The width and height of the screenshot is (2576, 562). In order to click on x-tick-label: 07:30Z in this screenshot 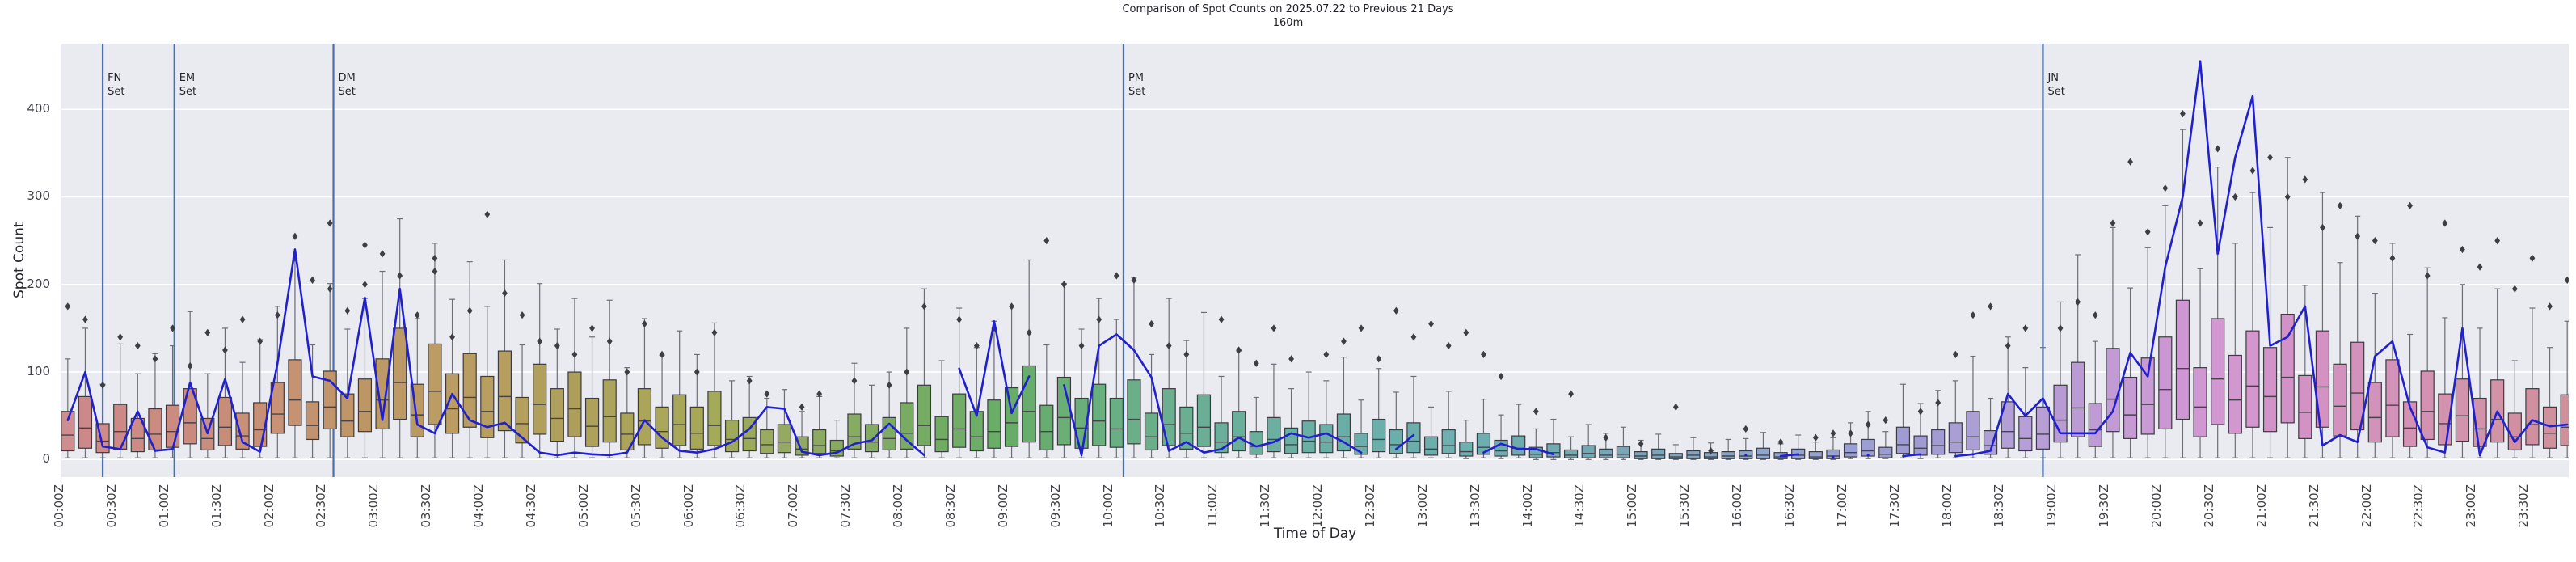, I will do `click(846, 506)`.